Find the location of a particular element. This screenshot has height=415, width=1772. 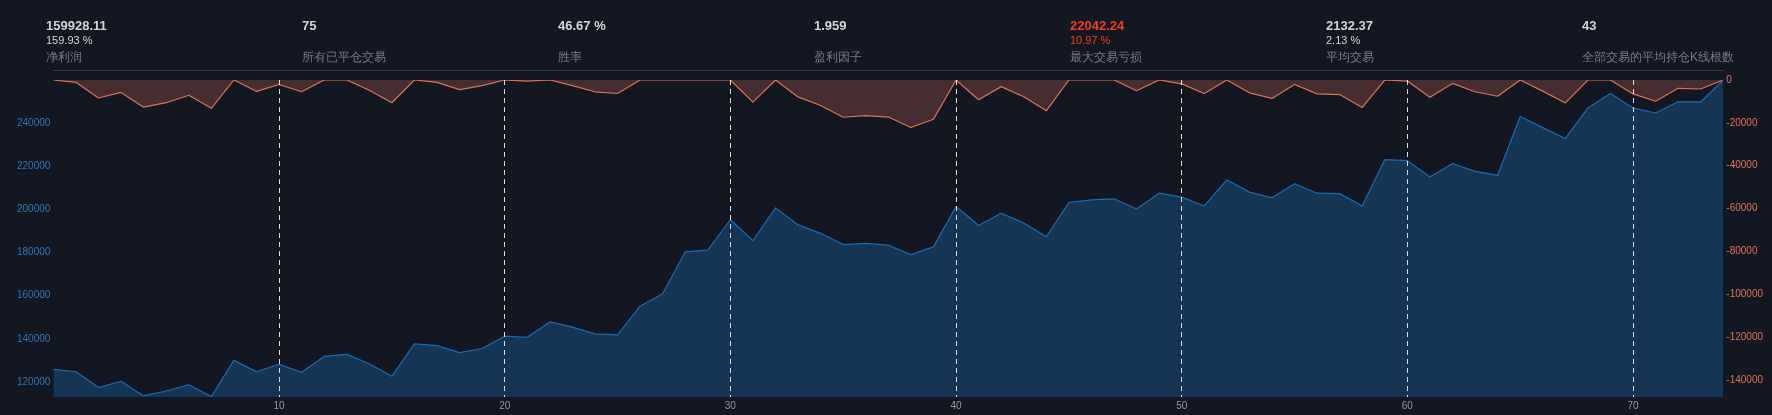

data-label: 159.93 % is located at coordinates (70, 40).